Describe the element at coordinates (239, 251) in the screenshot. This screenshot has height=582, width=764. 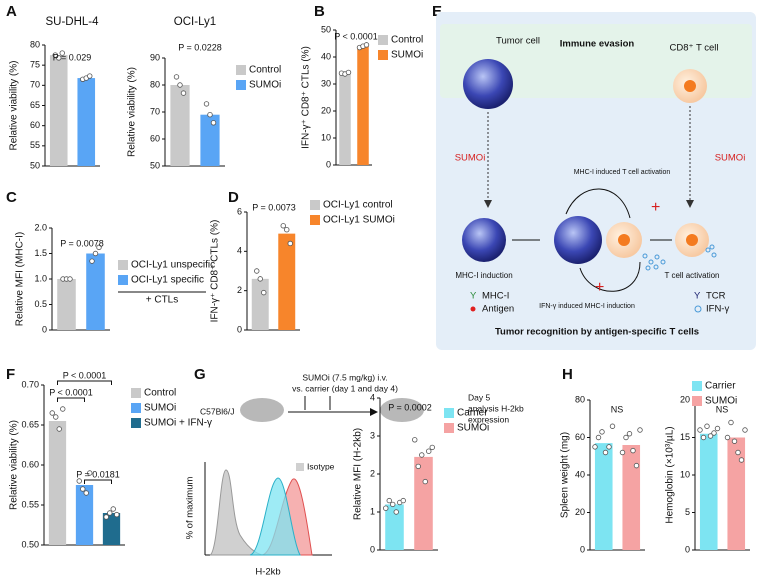
I see `y-tick-label: 4` at that location.